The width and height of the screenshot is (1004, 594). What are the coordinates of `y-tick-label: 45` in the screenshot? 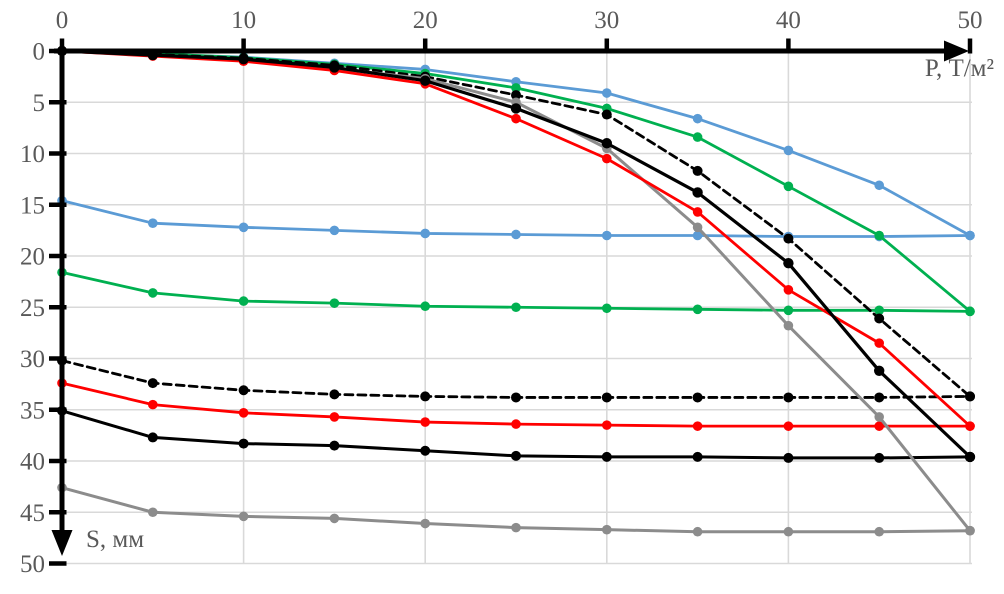 It's located at (32, 513).